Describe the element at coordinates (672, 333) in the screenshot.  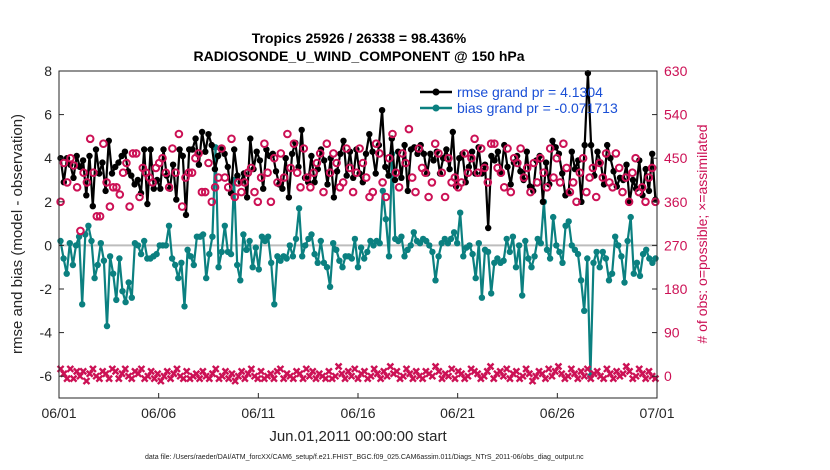
I see `y-right-tick-label: 90` at that location.